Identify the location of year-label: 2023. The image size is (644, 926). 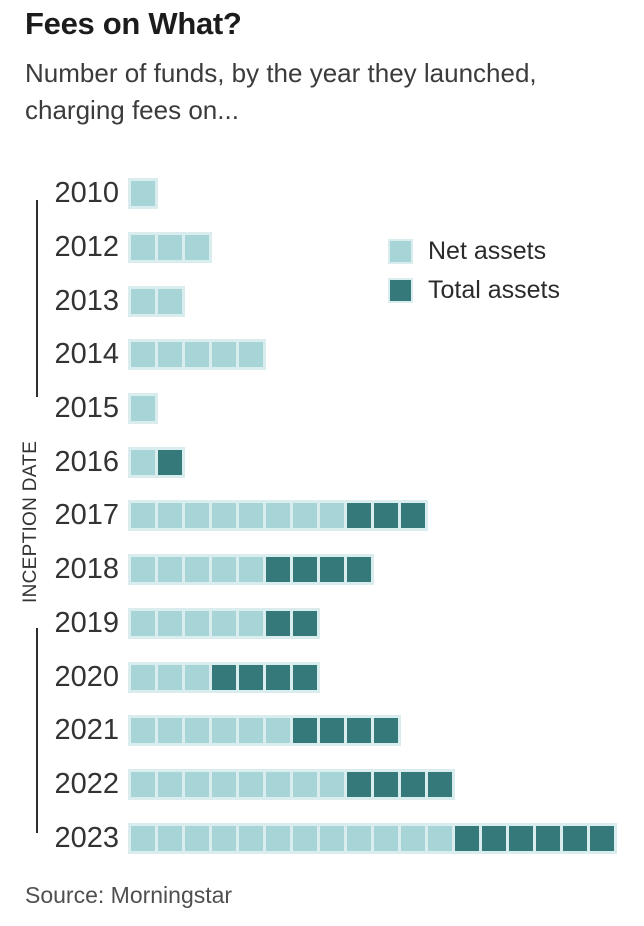
(86, 837).